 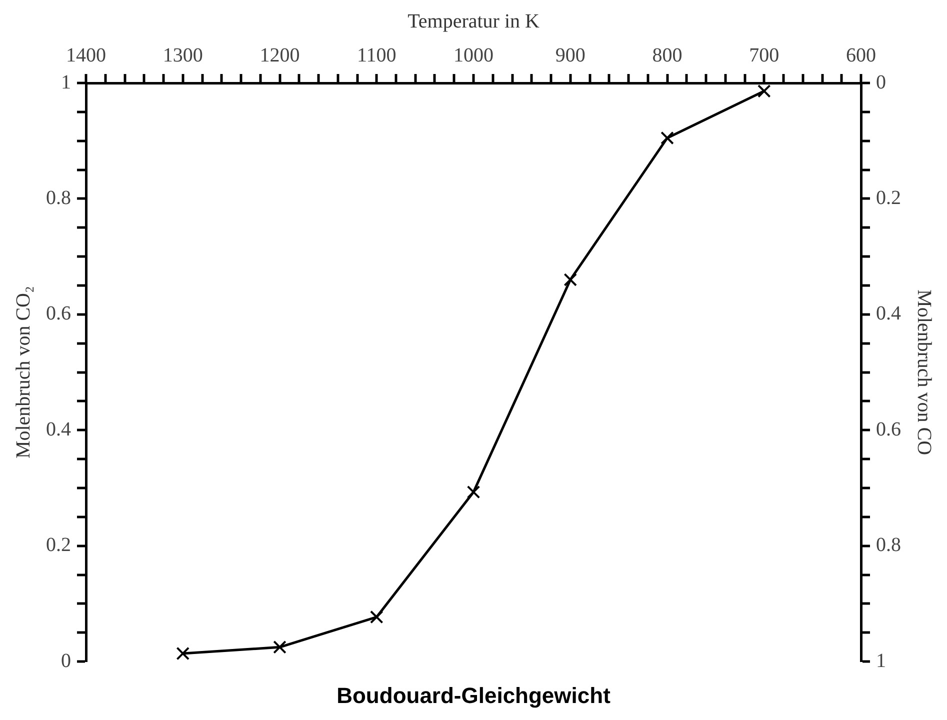 I want to click on y-tick-label: 1, so click(x=66, y=82).